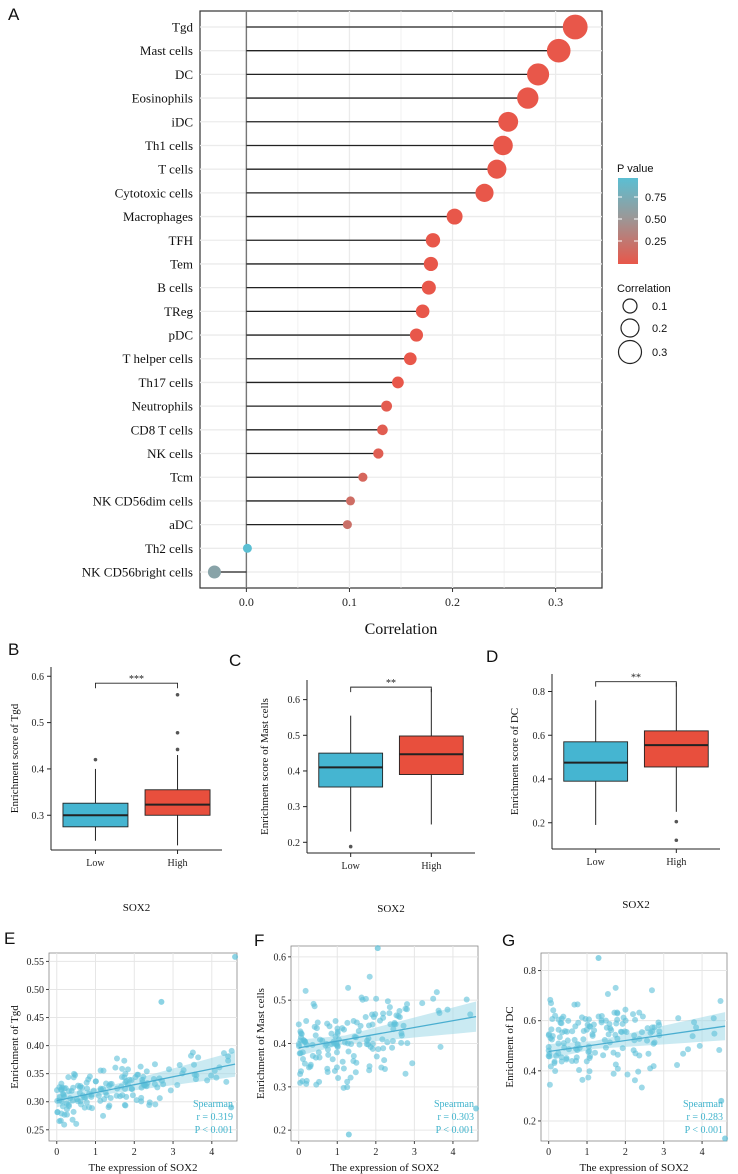  Describe the element at coordinates (294, 807) in the screenshot. I see `y-tick-label: 0.3` at that location.